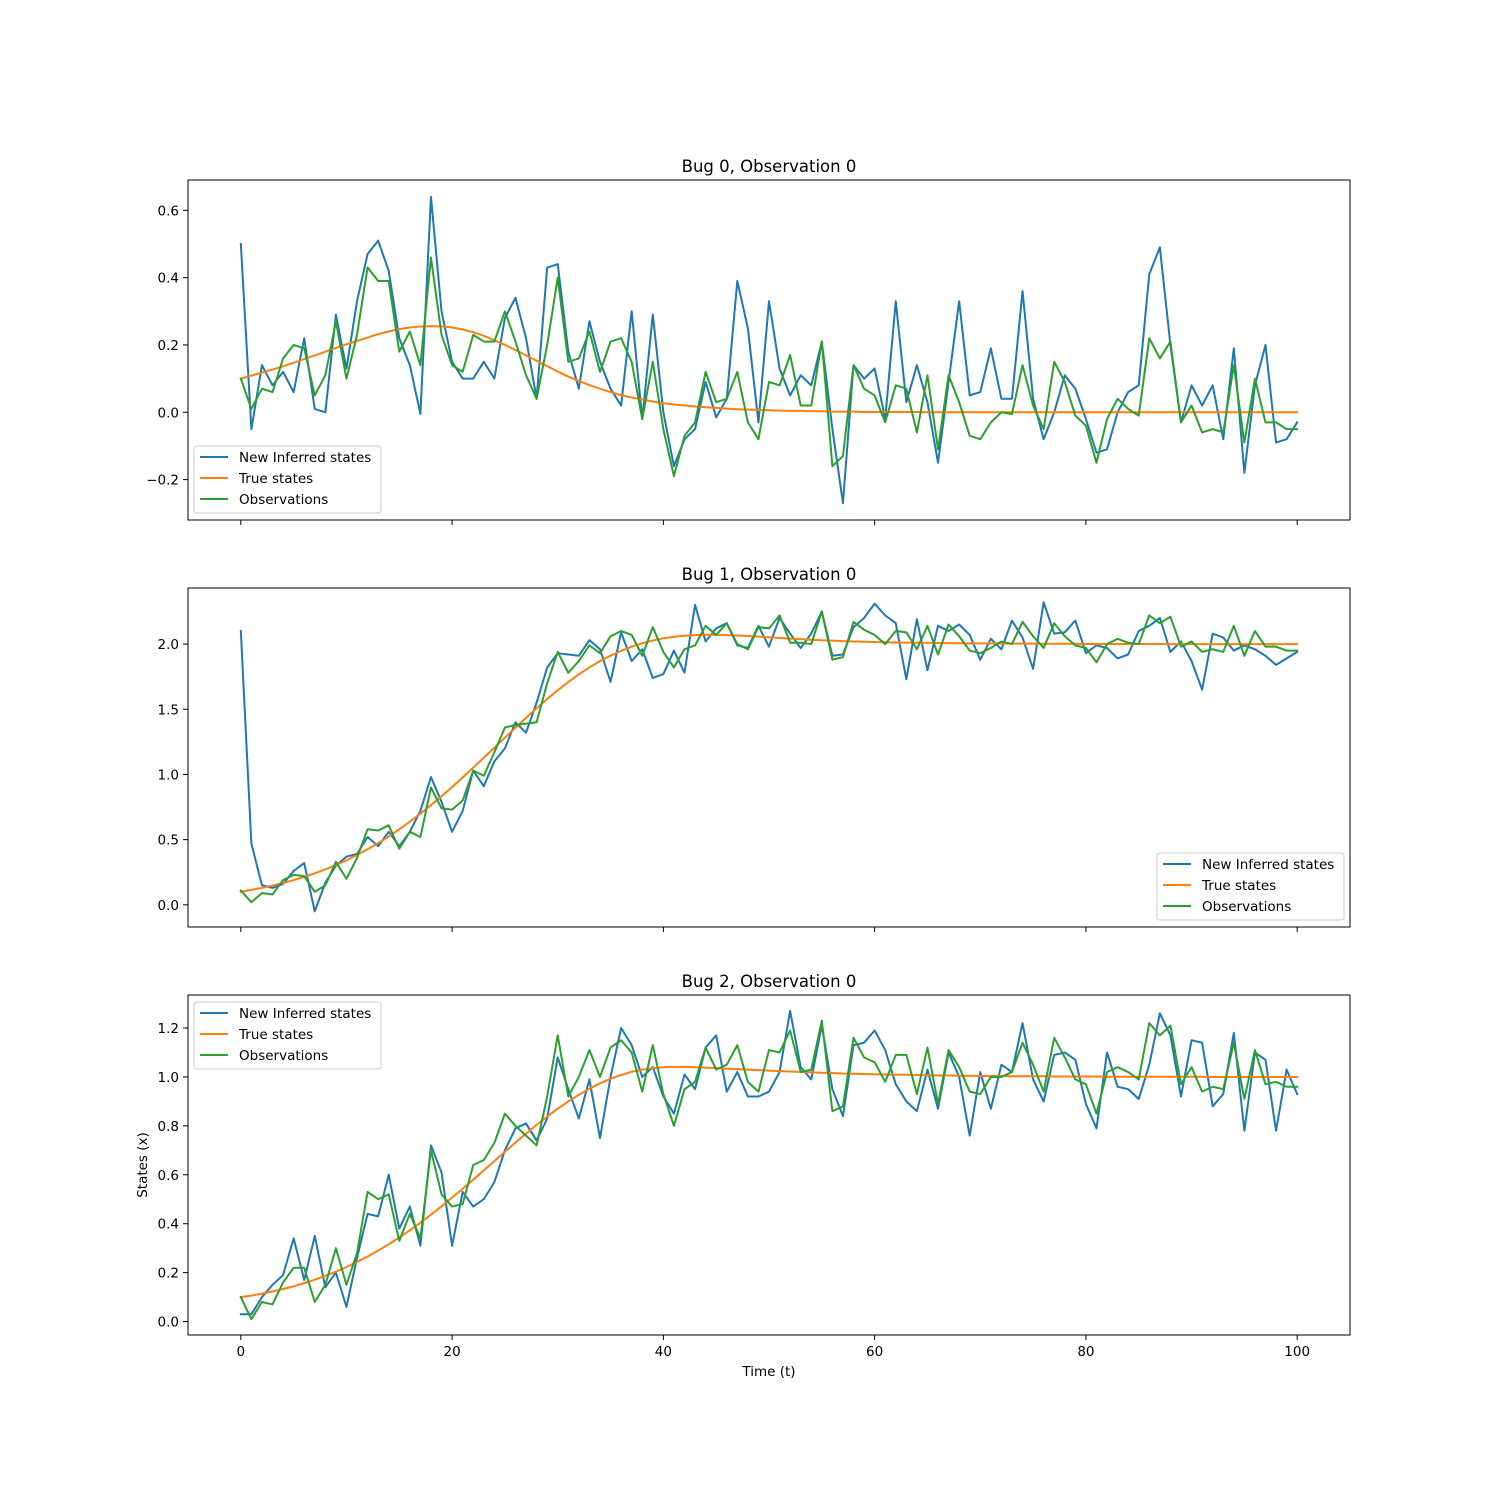 The height and width of the screenshot is (1500, 1500). What do you see at coordinates (241, 1352) in the screenshot?
I see `x-tick-label: 0` at bounding box center [241, 1352].